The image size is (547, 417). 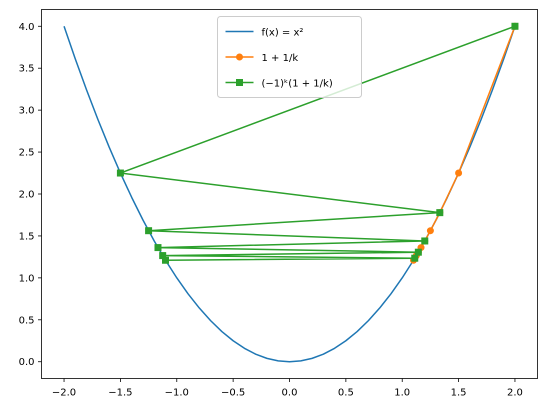 I want to click on x-tick-label: −2.0, so click(x=64, y=393).